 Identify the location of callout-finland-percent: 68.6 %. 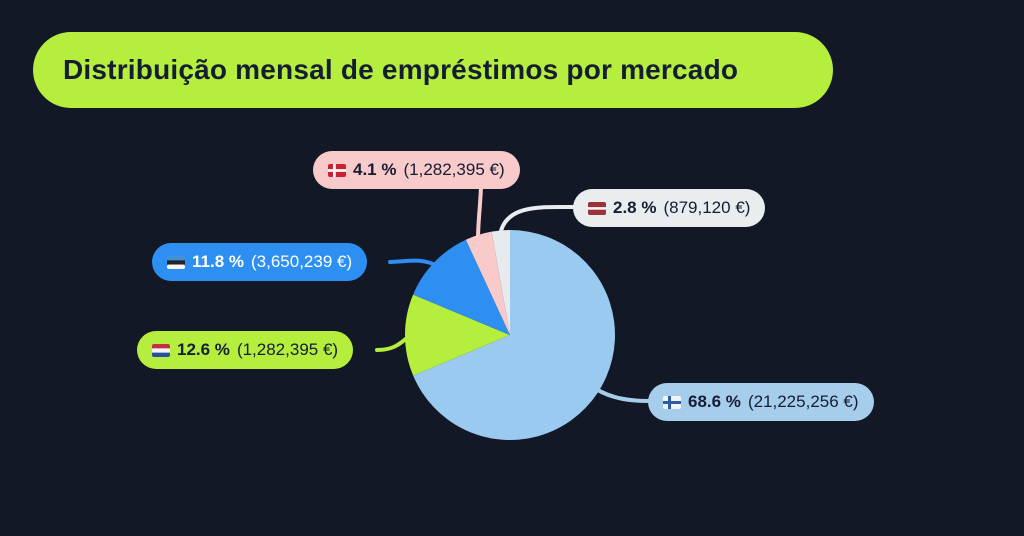
(714, 401).